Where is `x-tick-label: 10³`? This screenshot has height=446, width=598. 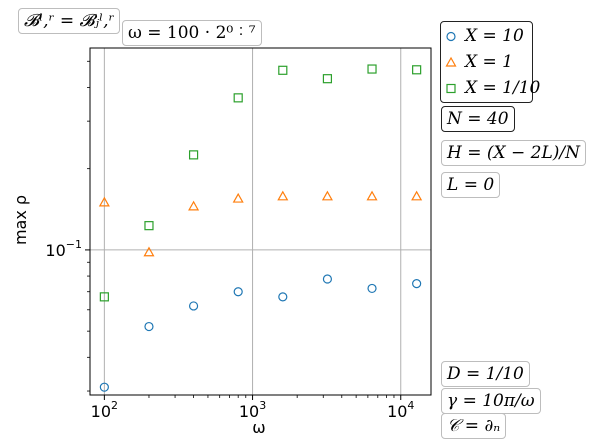
x-tick-label: 10³ is located at coordinates (252, 410).